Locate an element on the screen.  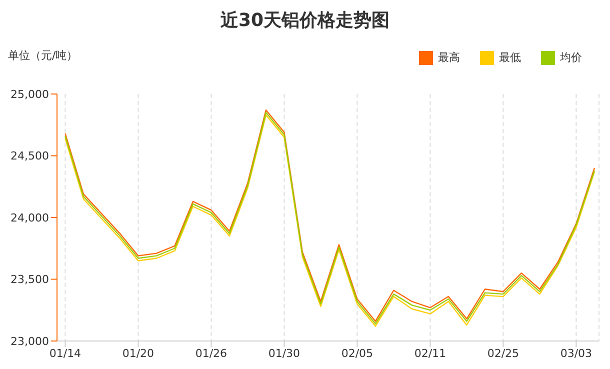
y-tick-label: 23,500 is located at coordinates (29, 279).